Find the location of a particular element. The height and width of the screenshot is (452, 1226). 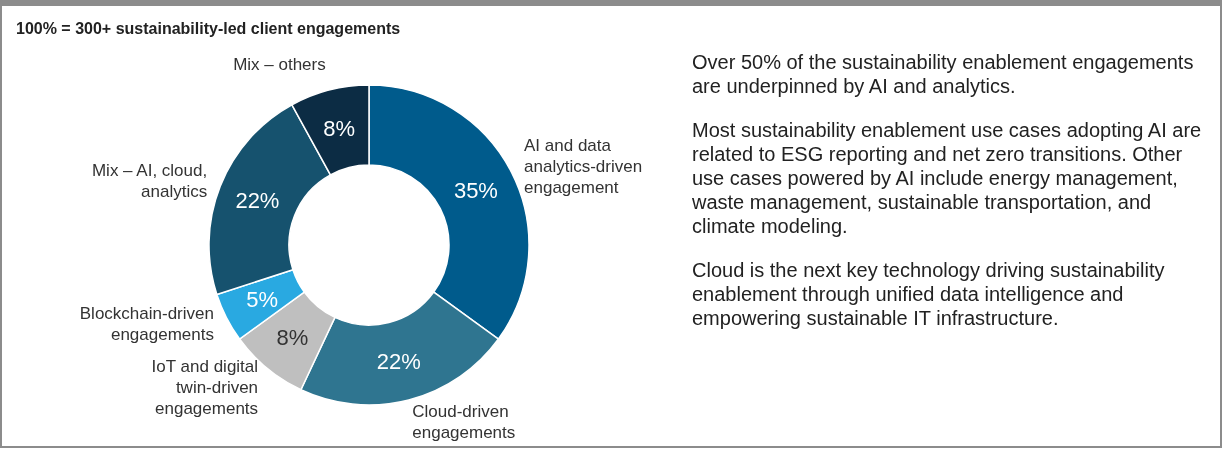

slice-label: Cloud-driven engagements is located at coordinates (464, 421).